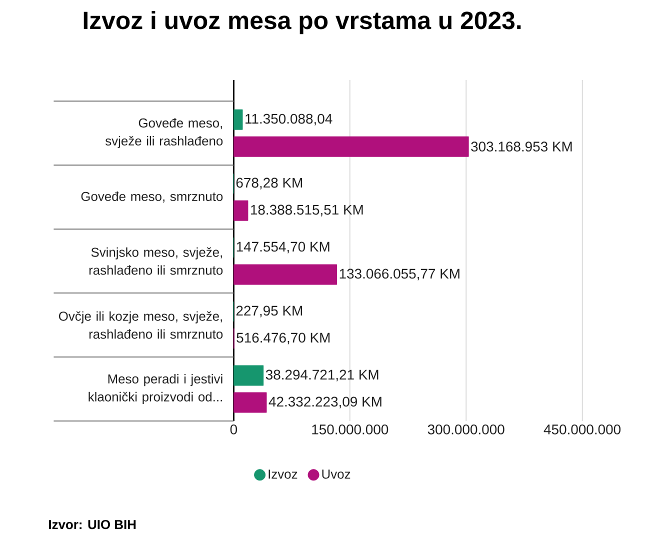 This screenshot has height=549, width=655. Describe the element at coordinates (302, 22) in the screenshot. I see `chart-title: Izvoz i uvoz mesa po vrstama u 2023.` at that location.